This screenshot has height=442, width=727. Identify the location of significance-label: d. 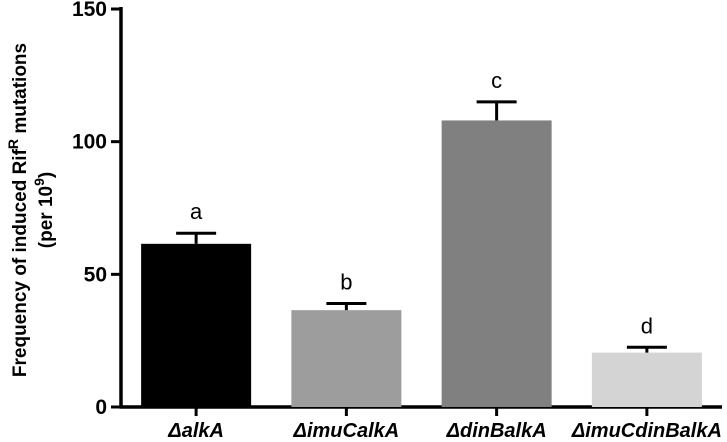
(647, 325).